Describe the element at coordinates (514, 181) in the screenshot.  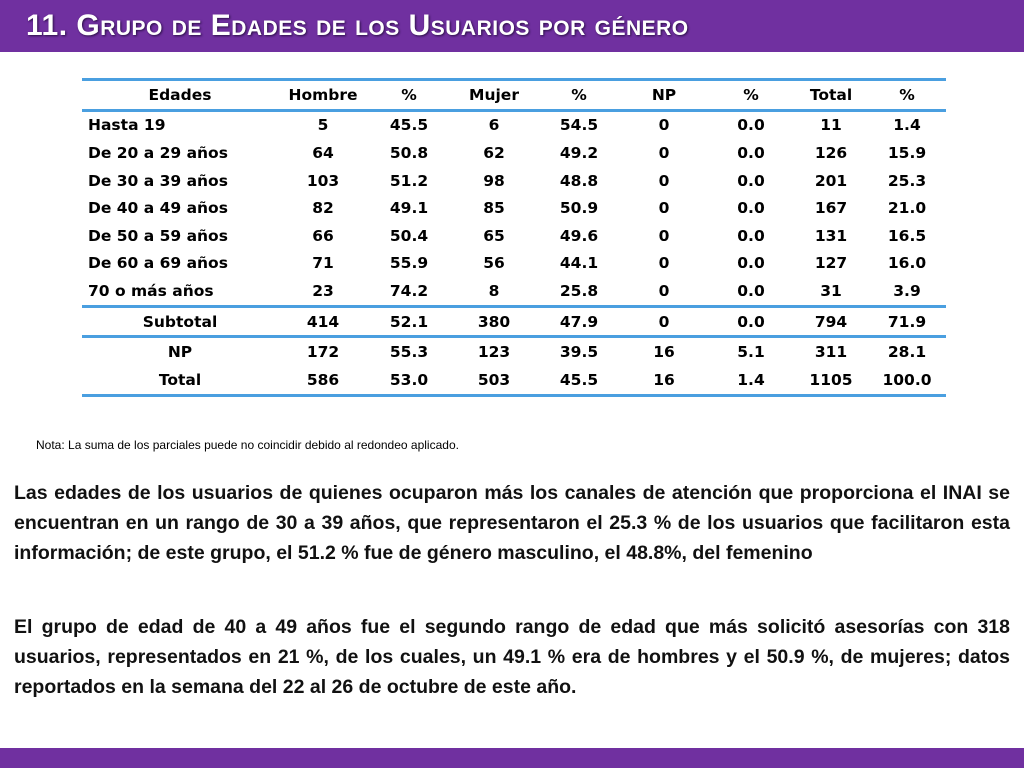
I see `table-row: De 30 a 39 años 103 51.2 98 48.8 0 0.0 201 25.3` at that location.